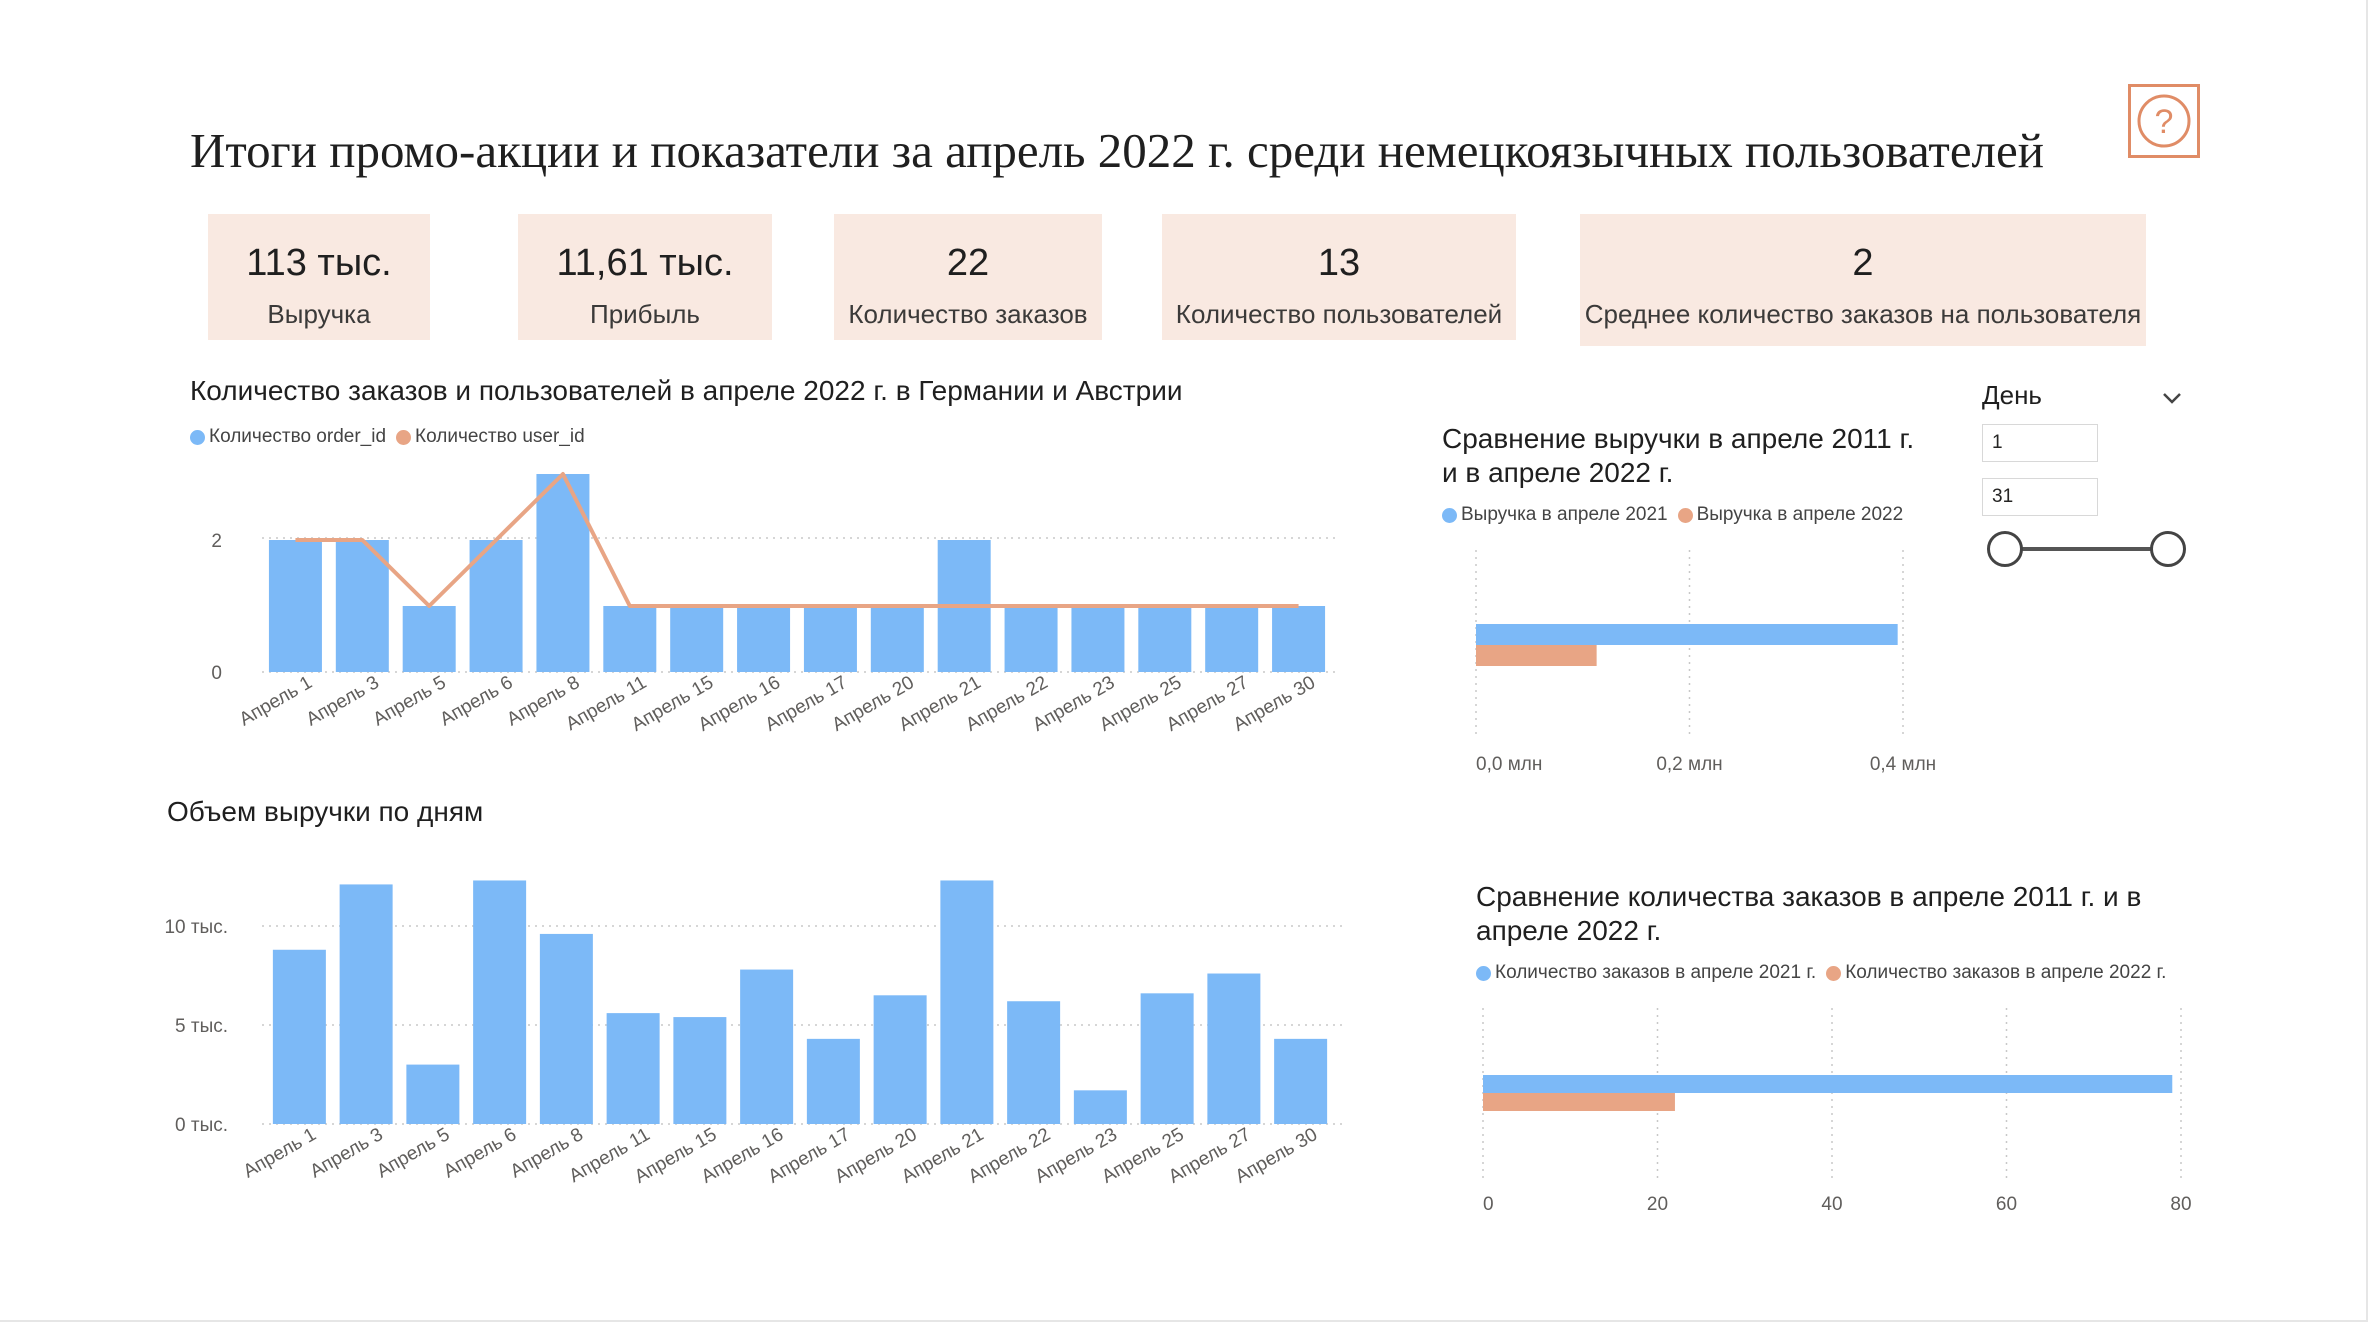 Image resolution: width=2370 pixels, height=1324 pixels. I want to click on kpi-label: Прибыль, so click(645, 314).